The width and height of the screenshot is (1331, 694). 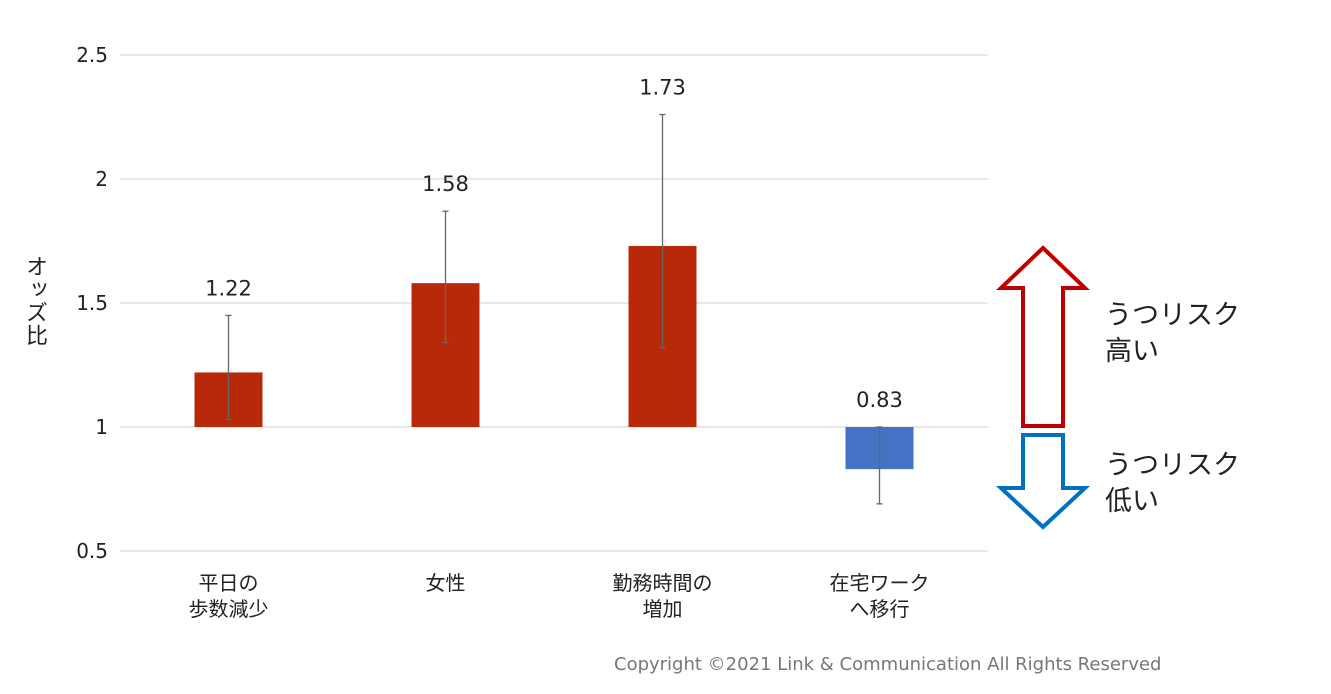 What do you see at coordinates (662, 88) in the screenshot?
I see `data-label: 1.73` at bounding box center [662, 88].